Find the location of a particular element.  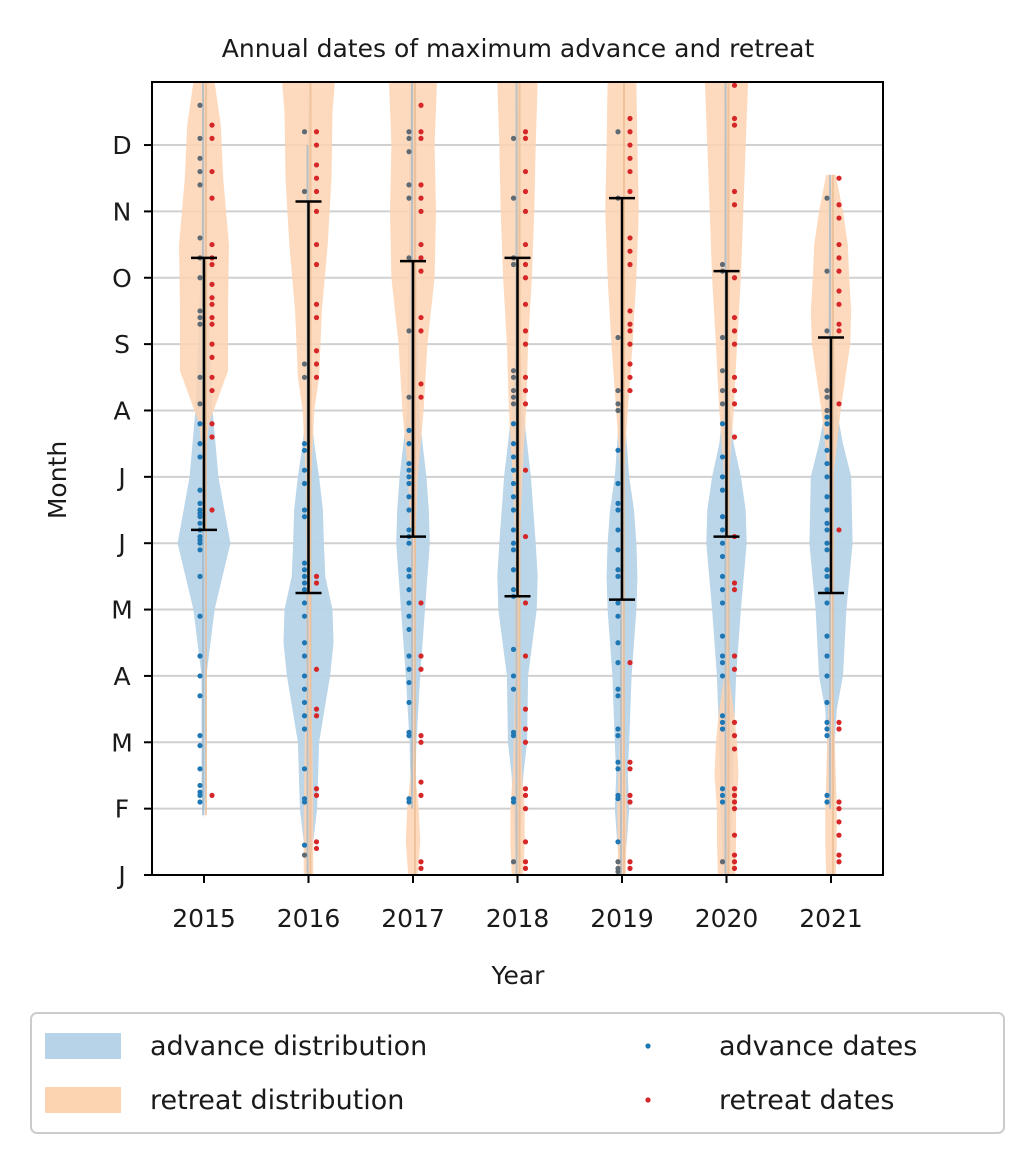

x-tick-label: 2016 is located at coordinates (309, 918).